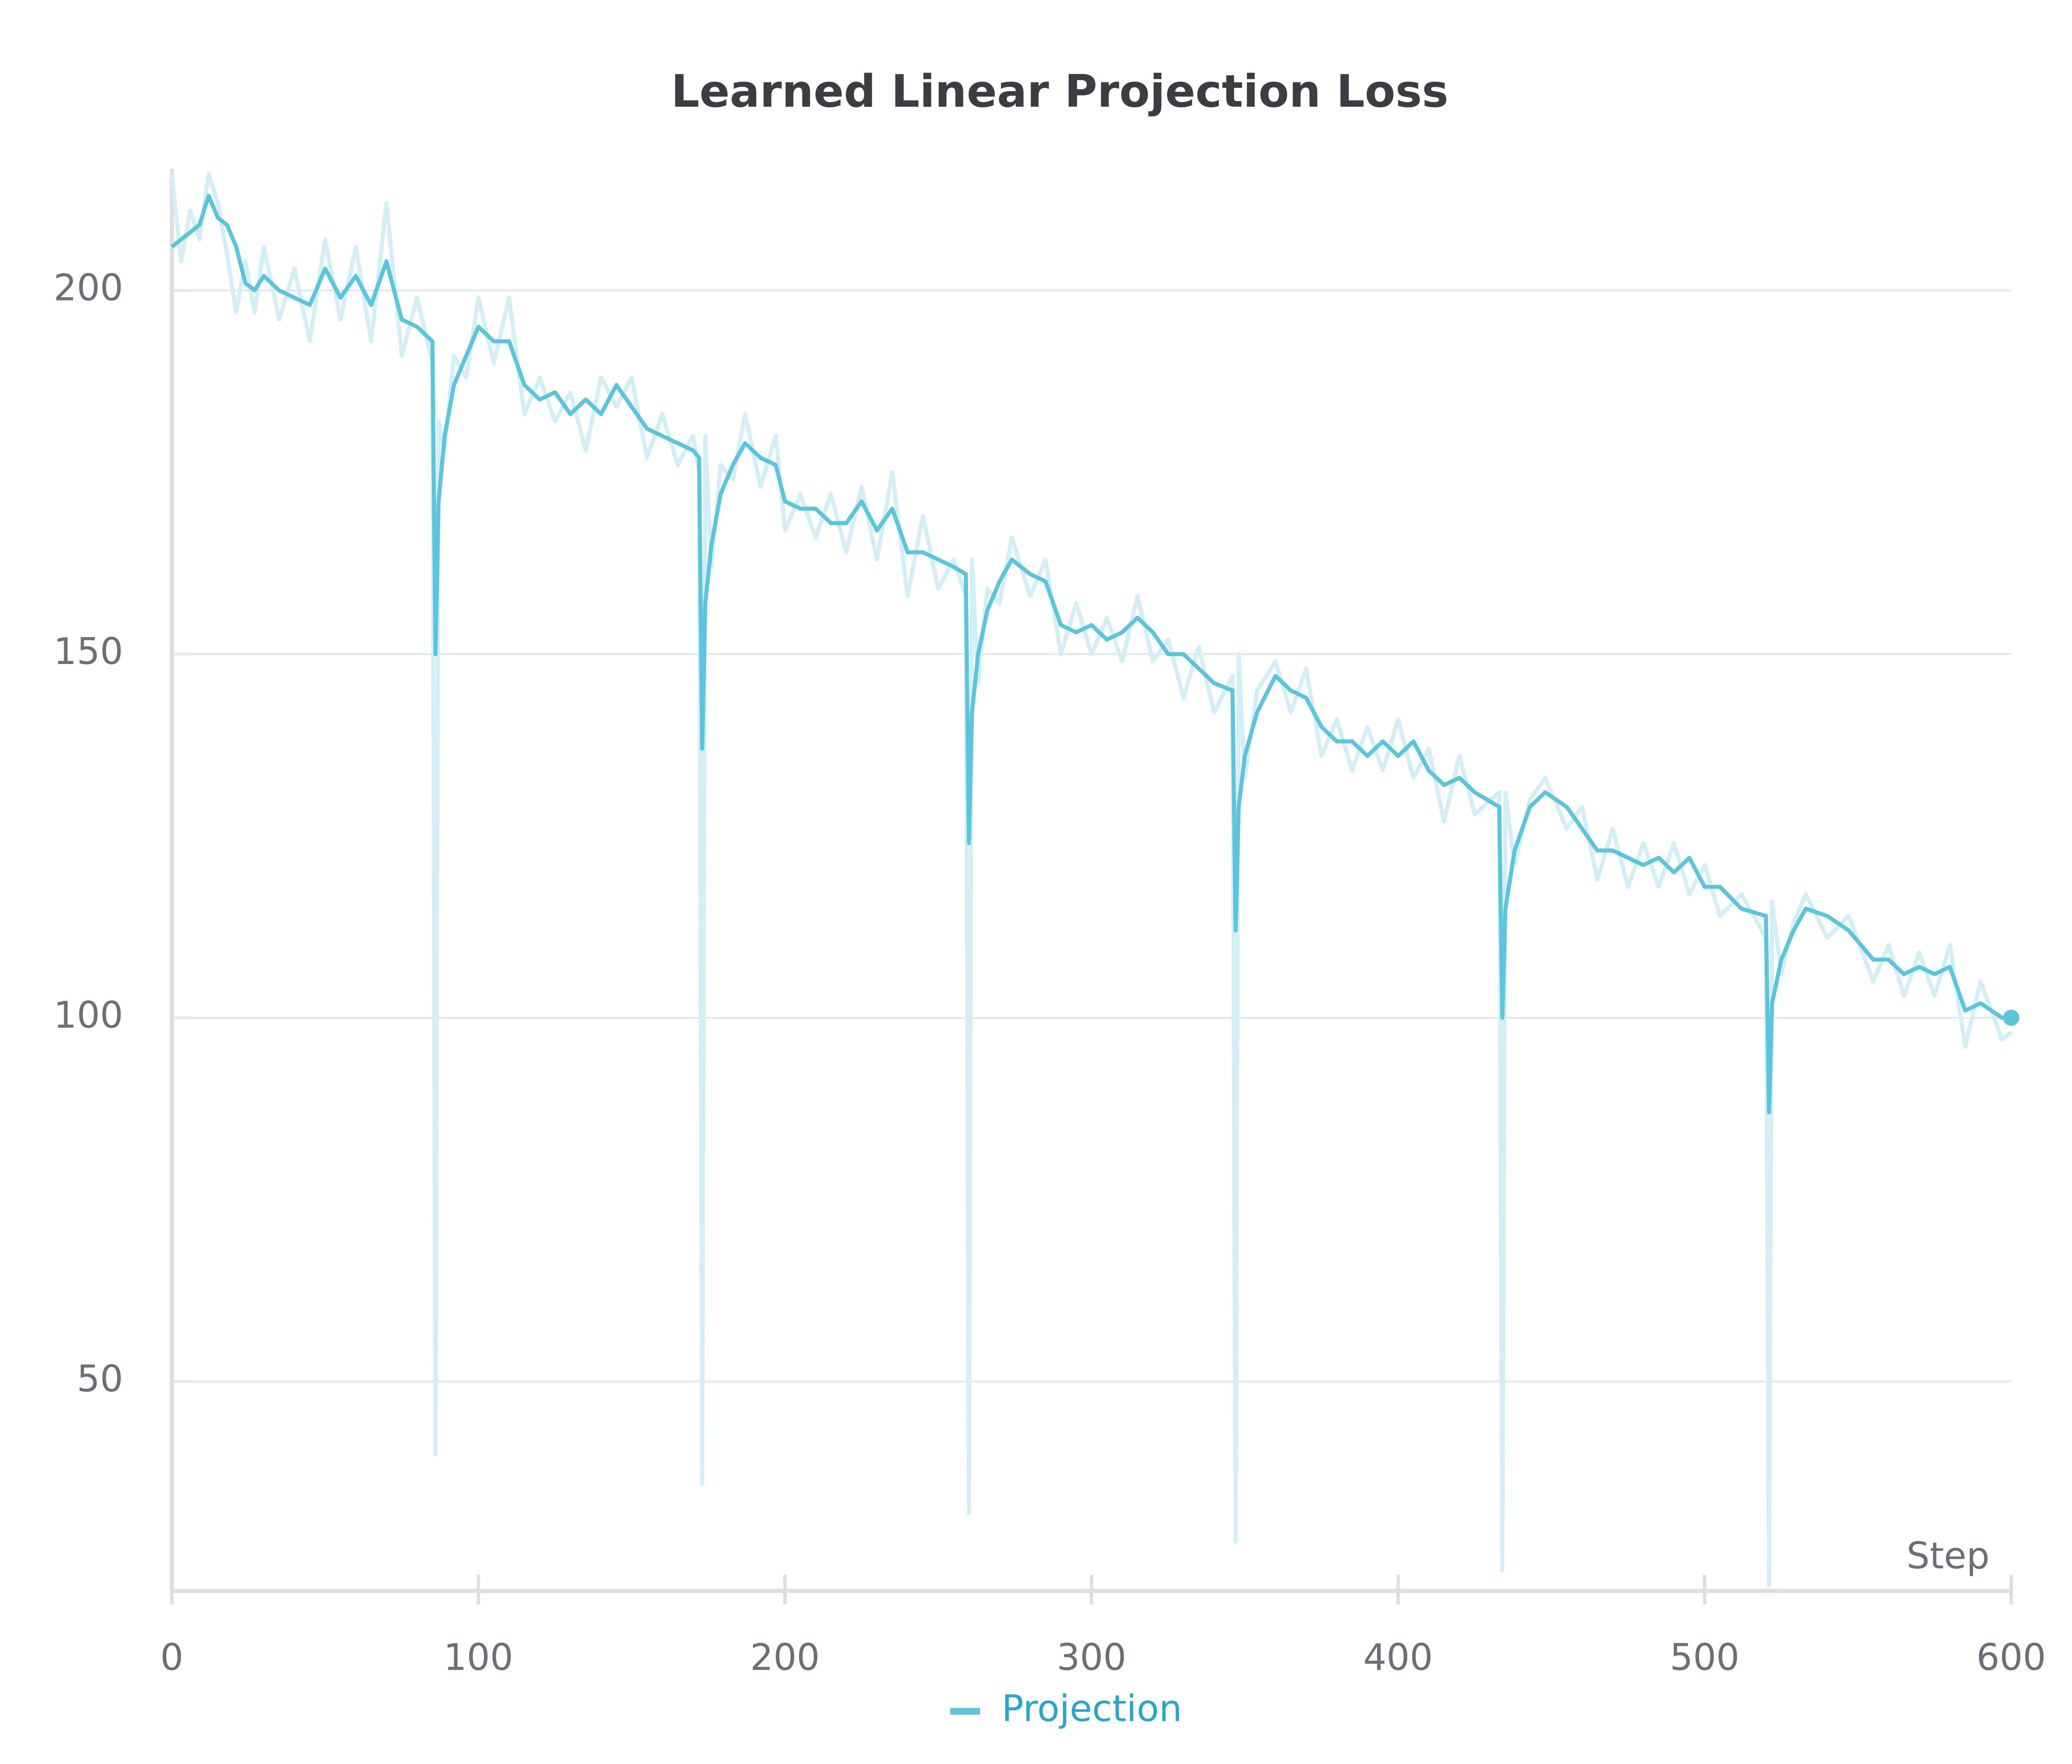 This screenshot has width=2072, height=1764. Describe the element at coordinates (478, 1657) in the screenshot. I see `x-tick-label: 100` at that location.